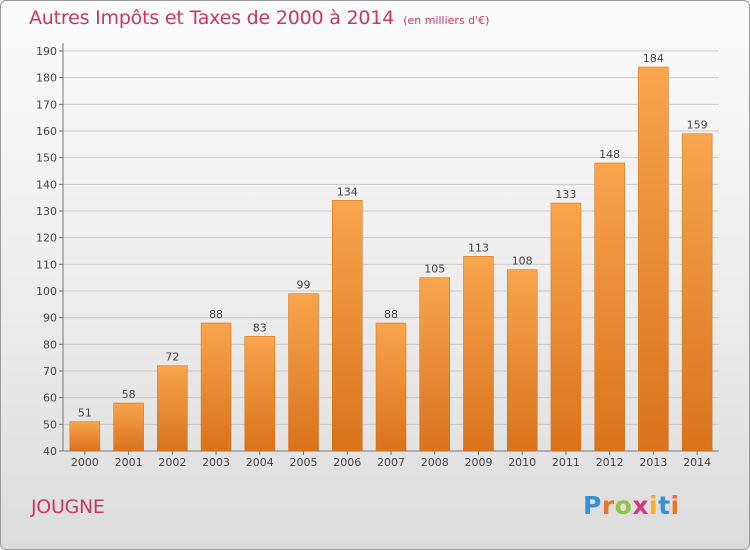  Describe the element at coordinates (46, 211) in the screenshot. I see `y-tick-label: 130` at that location.